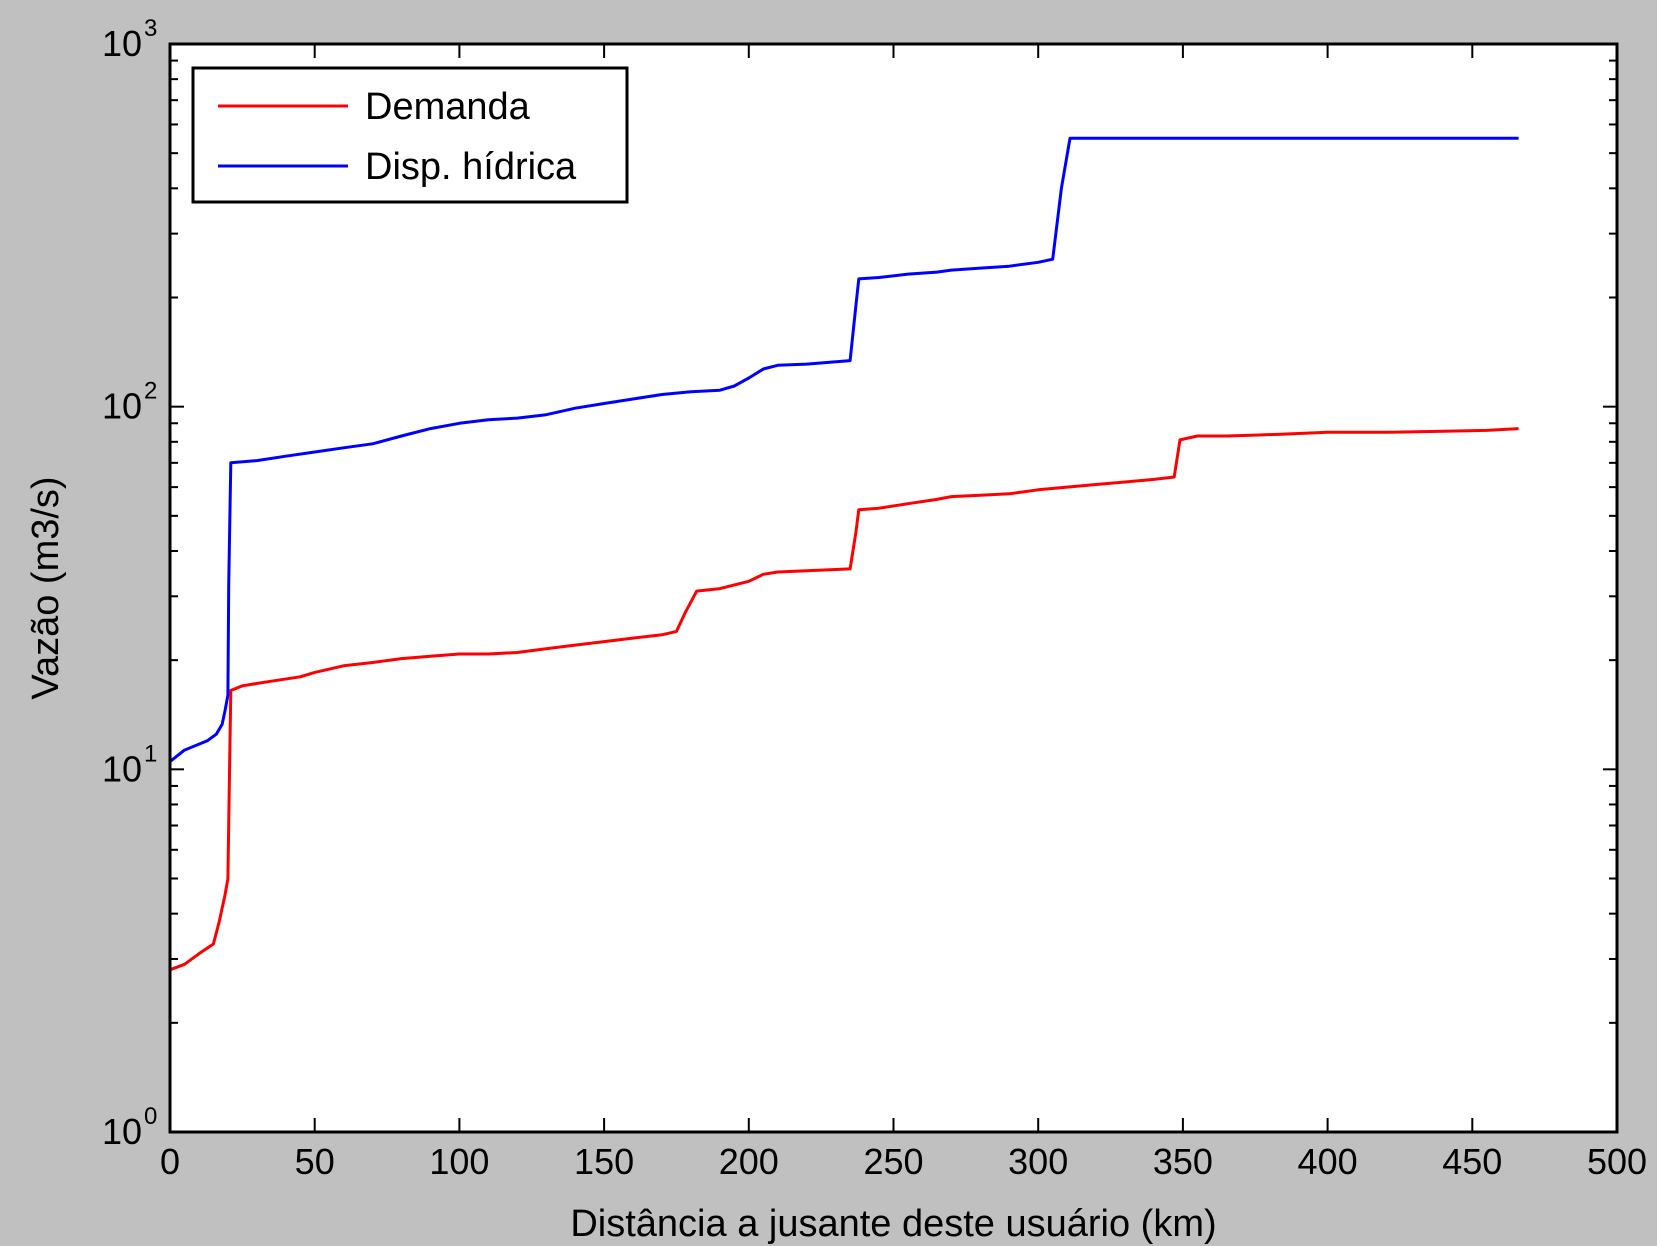 This screenshot has height=1246, width=1657. Describe the element at coordinates (150, 1116) in the screenshot. I see `y-tick-exponent: 0` at that location.